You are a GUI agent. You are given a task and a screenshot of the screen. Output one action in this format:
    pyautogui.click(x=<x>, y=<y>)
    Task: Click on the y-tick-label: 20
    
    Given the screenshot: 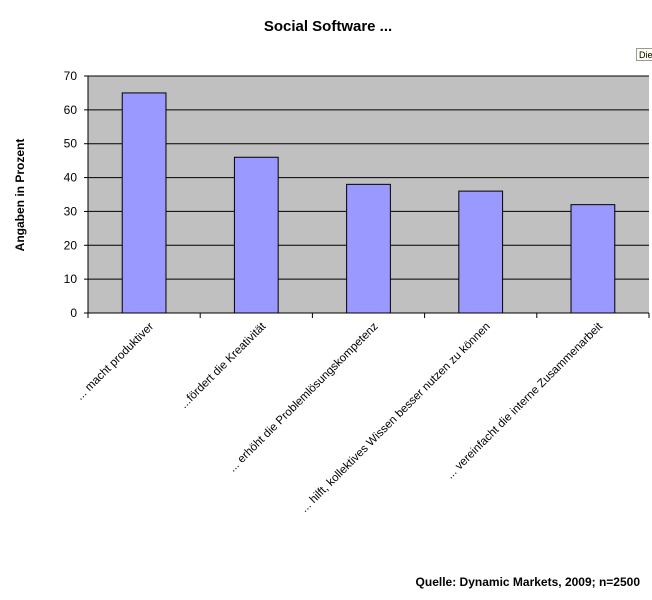 What is the action you would take?
    pyautogui.click(x=71, y=245)
    